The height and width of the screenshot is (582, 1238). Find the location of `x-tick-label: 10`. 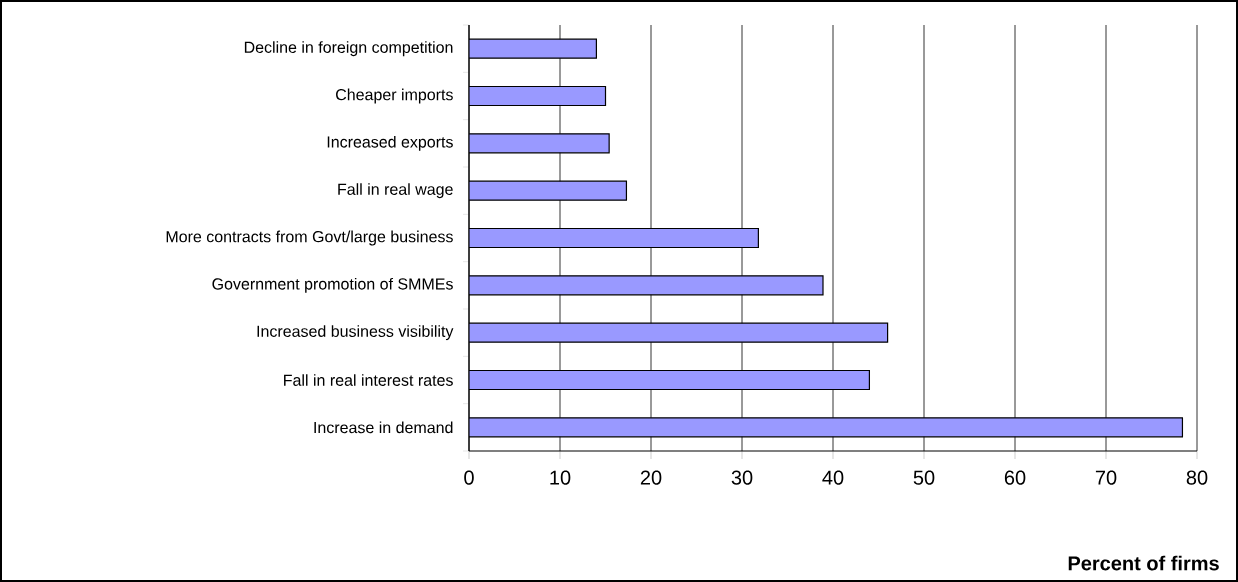

x-tick-label: 10 is located at coordinates (560, 477).